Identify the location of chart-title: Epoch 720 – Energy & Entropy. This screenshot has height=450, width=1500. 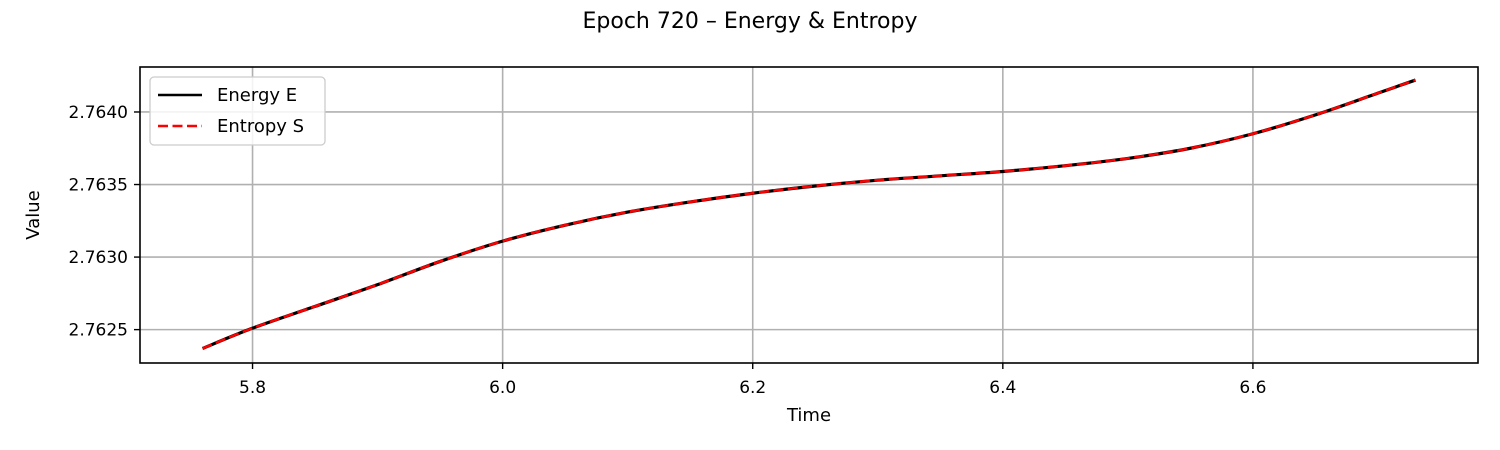
(750, 21).